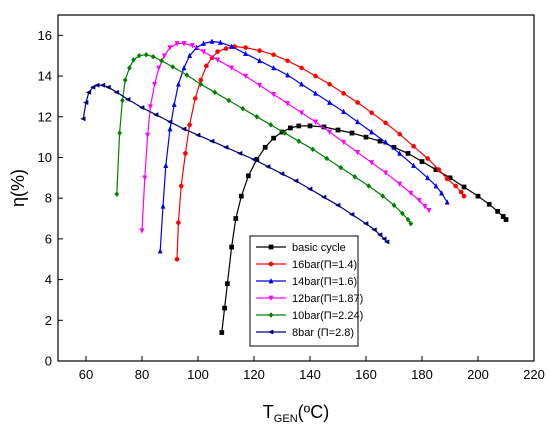 This screenshot has height=440, width=550. I want to click on x-tick-label: 120, so click(254, 374).